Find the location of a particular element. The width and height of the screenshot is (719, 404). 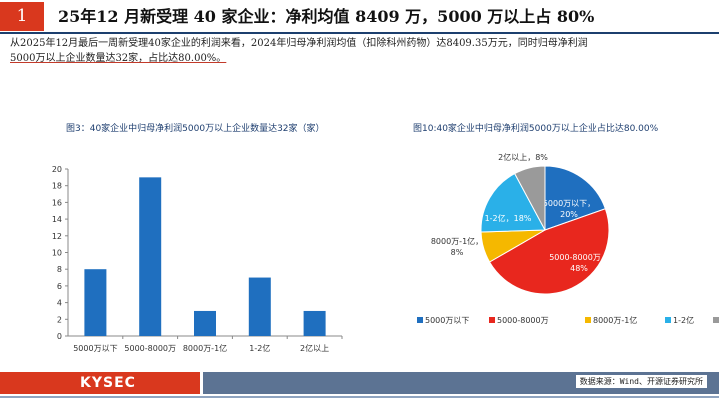

legend-entry: 1-2亿 is located at coordinates (683, 320).